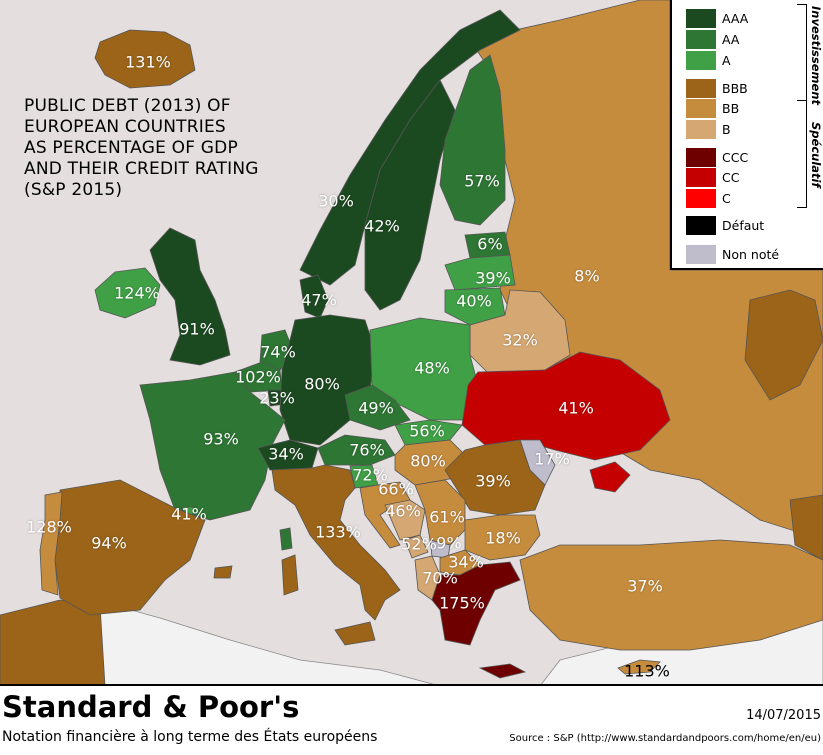  I want to click on label-slovenia: 72%, so click(370, 475).